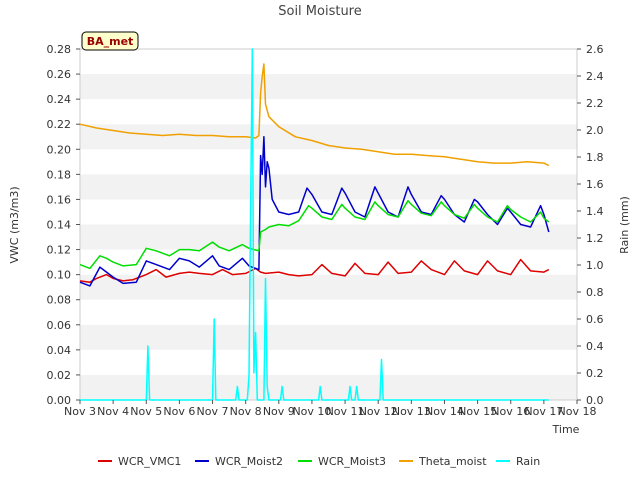 The height and width of the screenshot is (484, 640). I want to click on y-left-tick-label: 0.28, so click(59, 49).